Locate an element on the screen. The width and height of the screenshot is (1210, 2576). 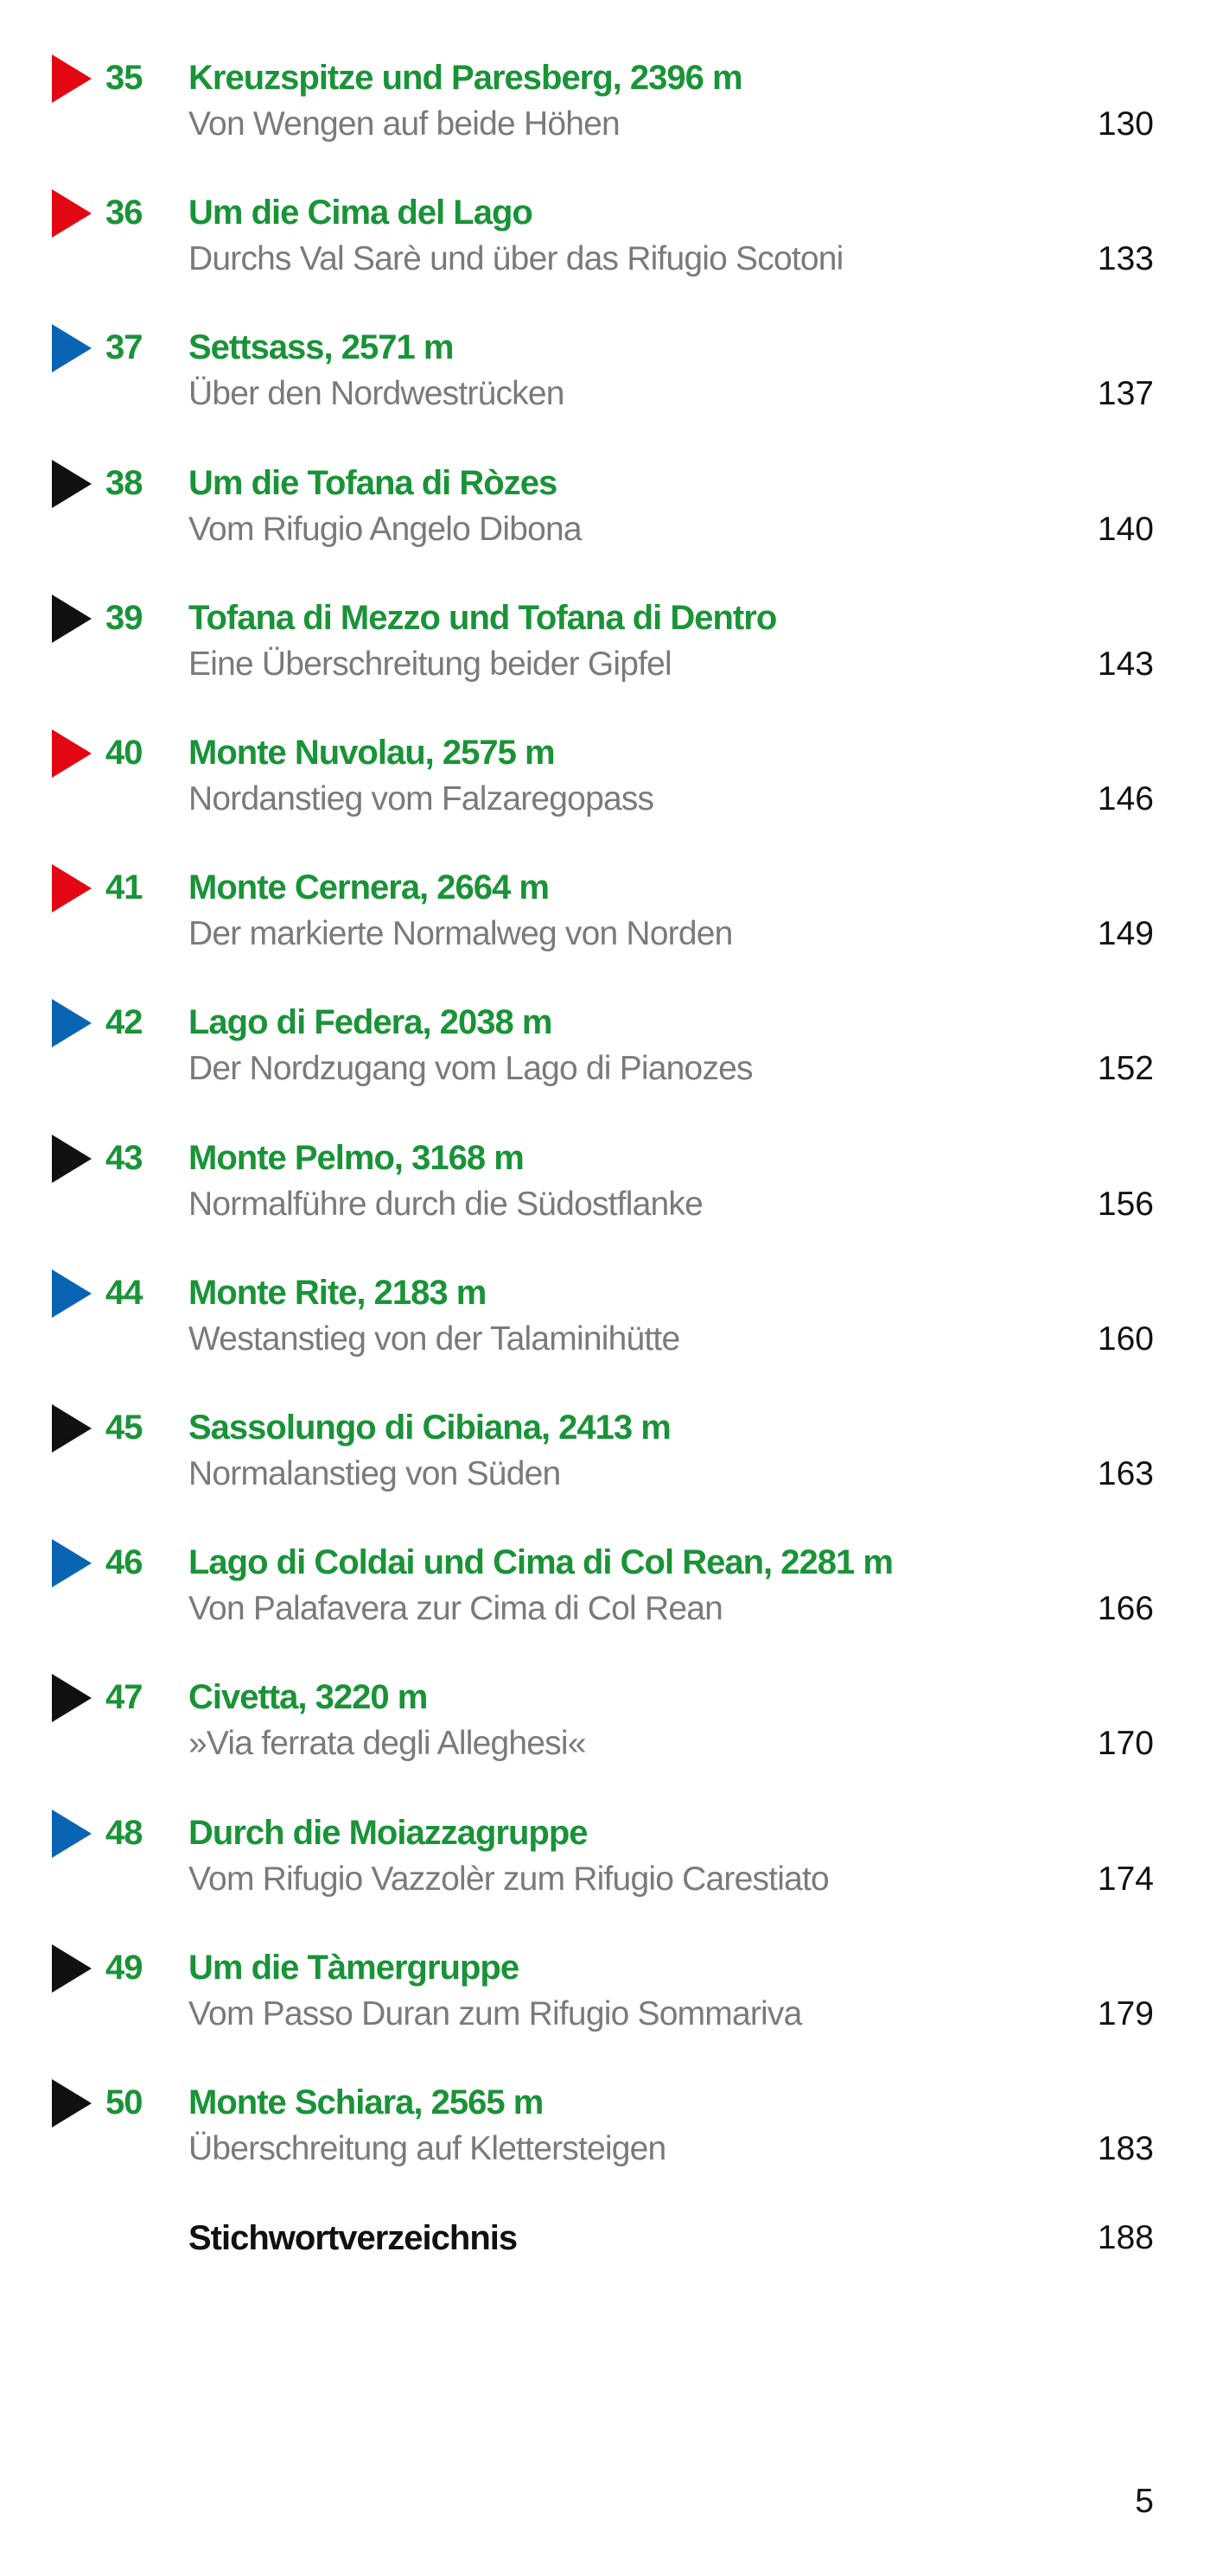
page-number: 170 is located at coordinates (1125, 1744).